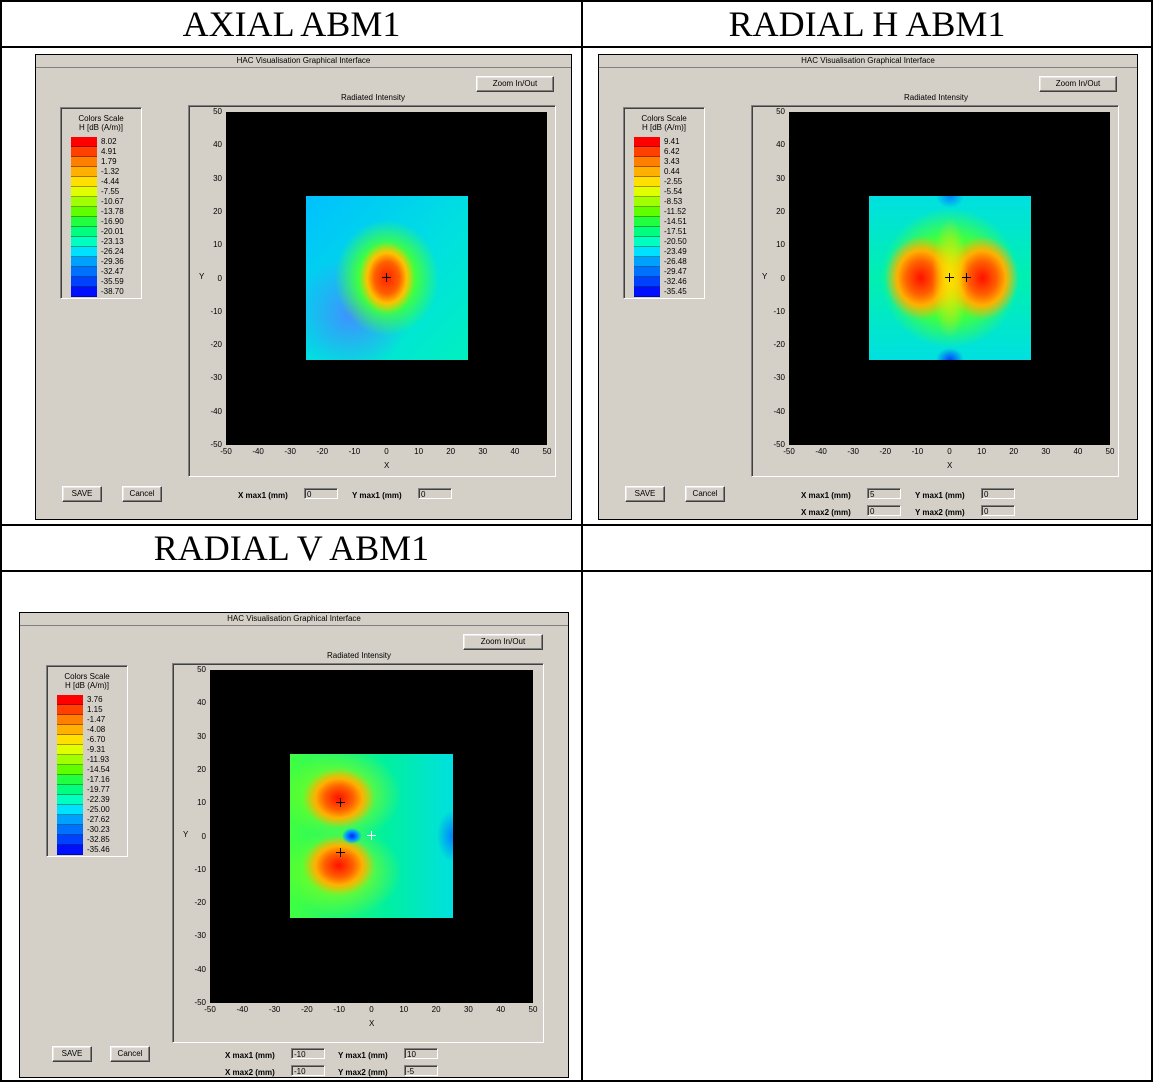 This screenshot has height=1082, width=1153. I want to click on scale-value: -35.46, so click(98, 849).